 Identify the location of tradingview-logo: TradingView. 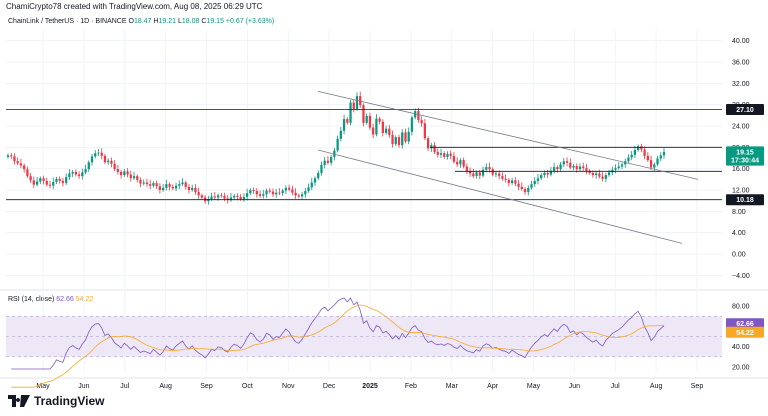
(56, 401).